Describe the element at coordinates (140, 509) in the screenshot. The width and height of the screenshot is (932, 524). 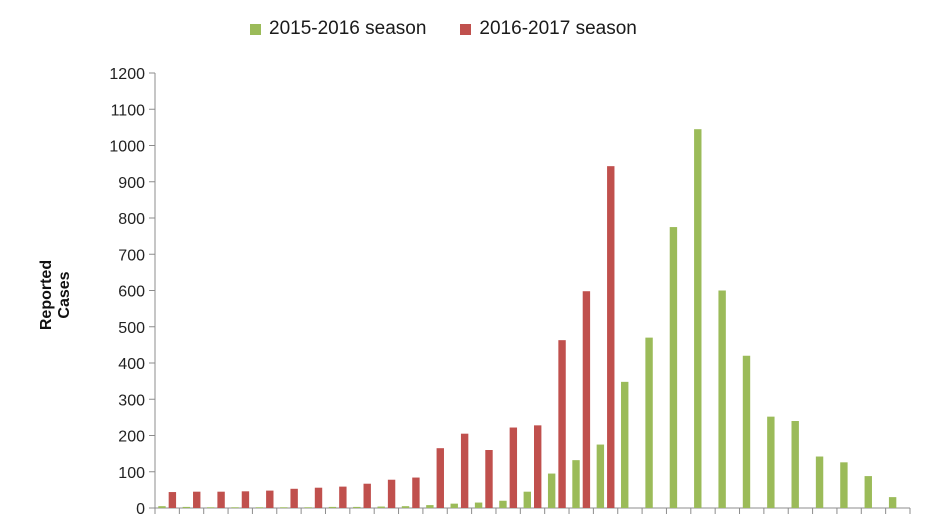
I see `y-tick-label: 0` at that location.